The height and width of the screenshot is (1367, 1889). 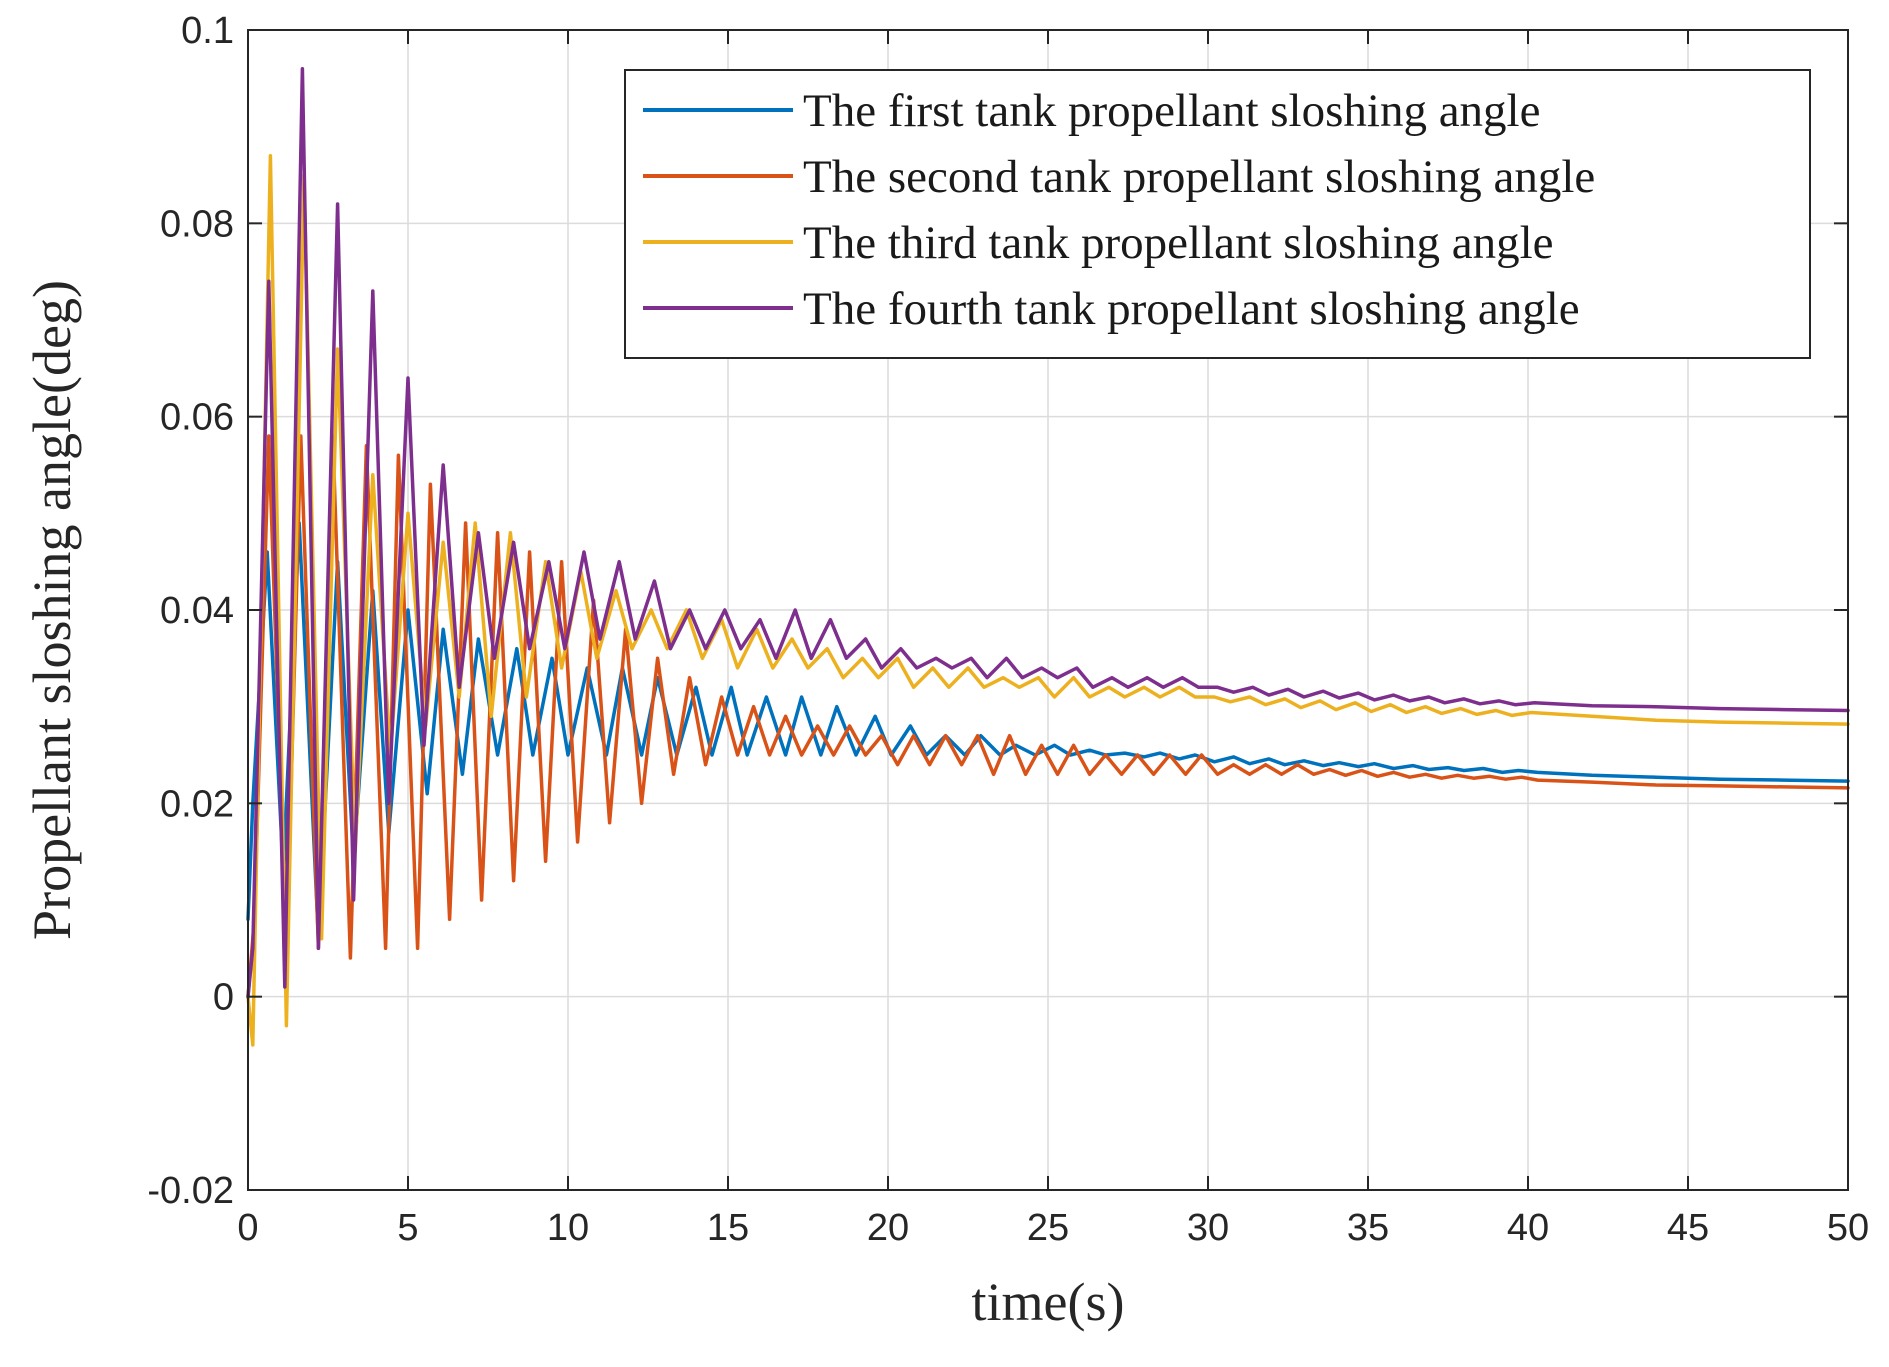 I want to click on y-tick-label: 0.04, so click(x=197, y=611).